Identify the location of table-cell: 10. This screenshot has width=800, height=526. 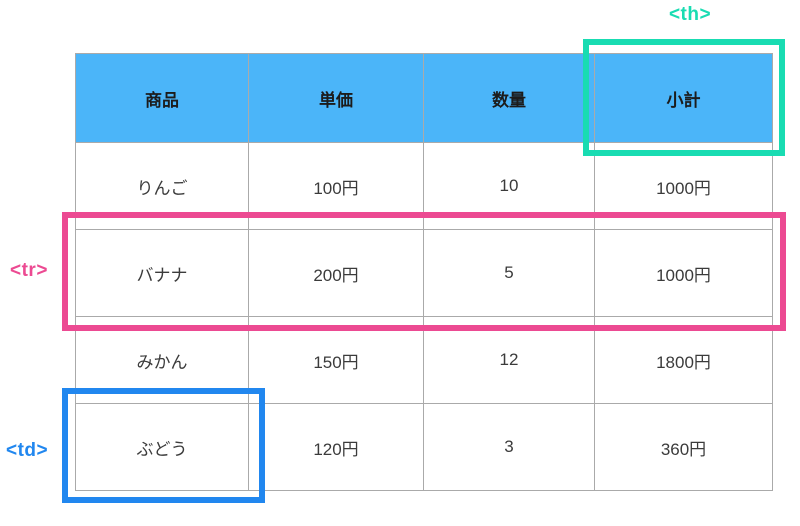
(509, 186).